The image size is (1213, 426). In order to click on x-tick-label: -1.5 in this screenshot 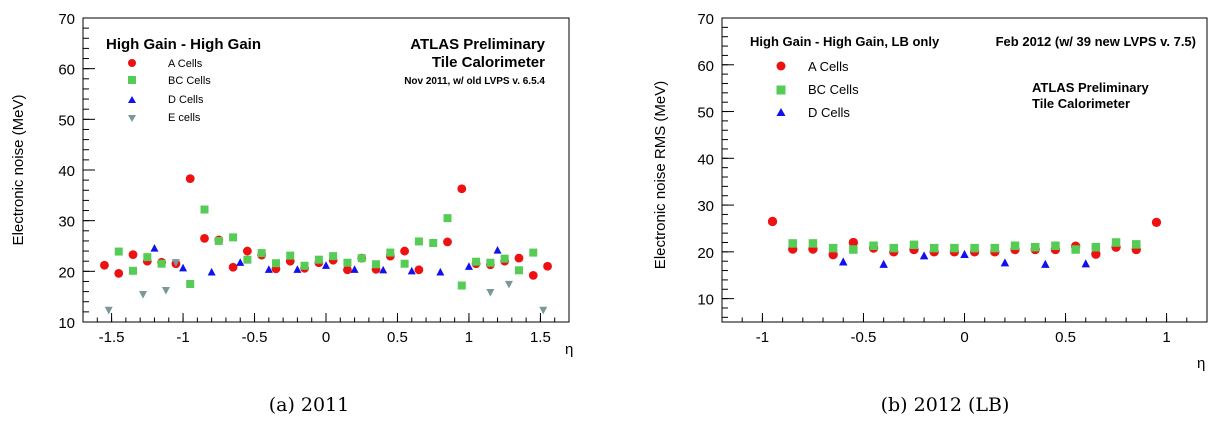, I will do `click(112, 337)`.